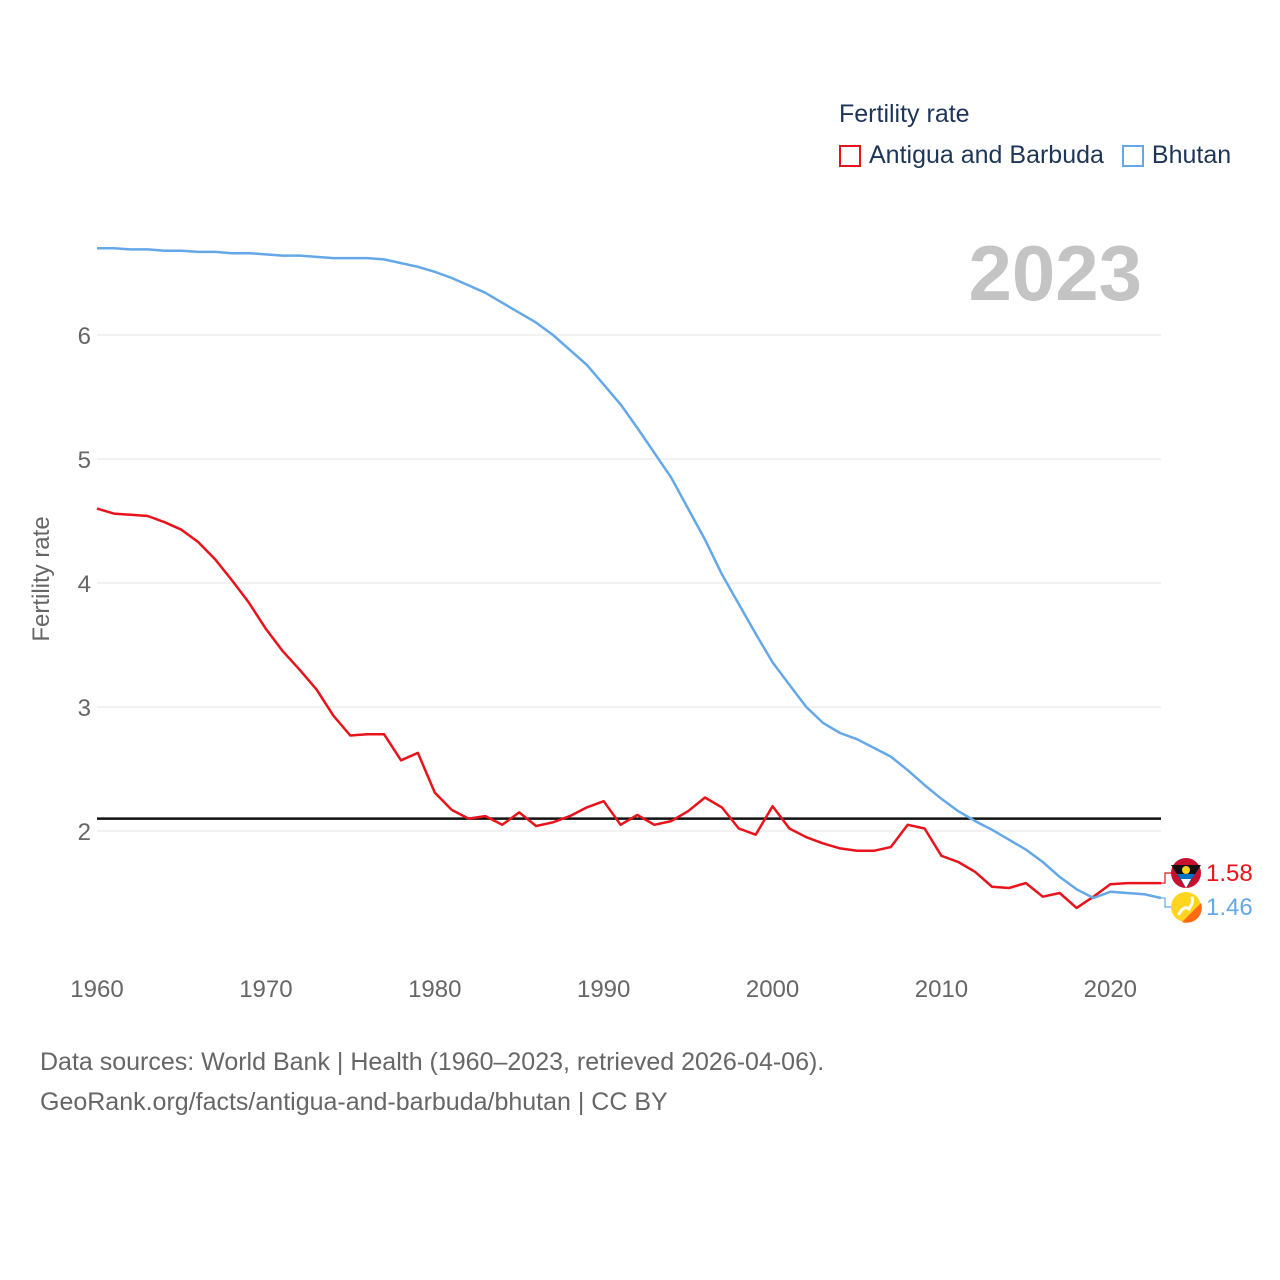  I want to click on y-tick-label: 5, so click(84, 460).